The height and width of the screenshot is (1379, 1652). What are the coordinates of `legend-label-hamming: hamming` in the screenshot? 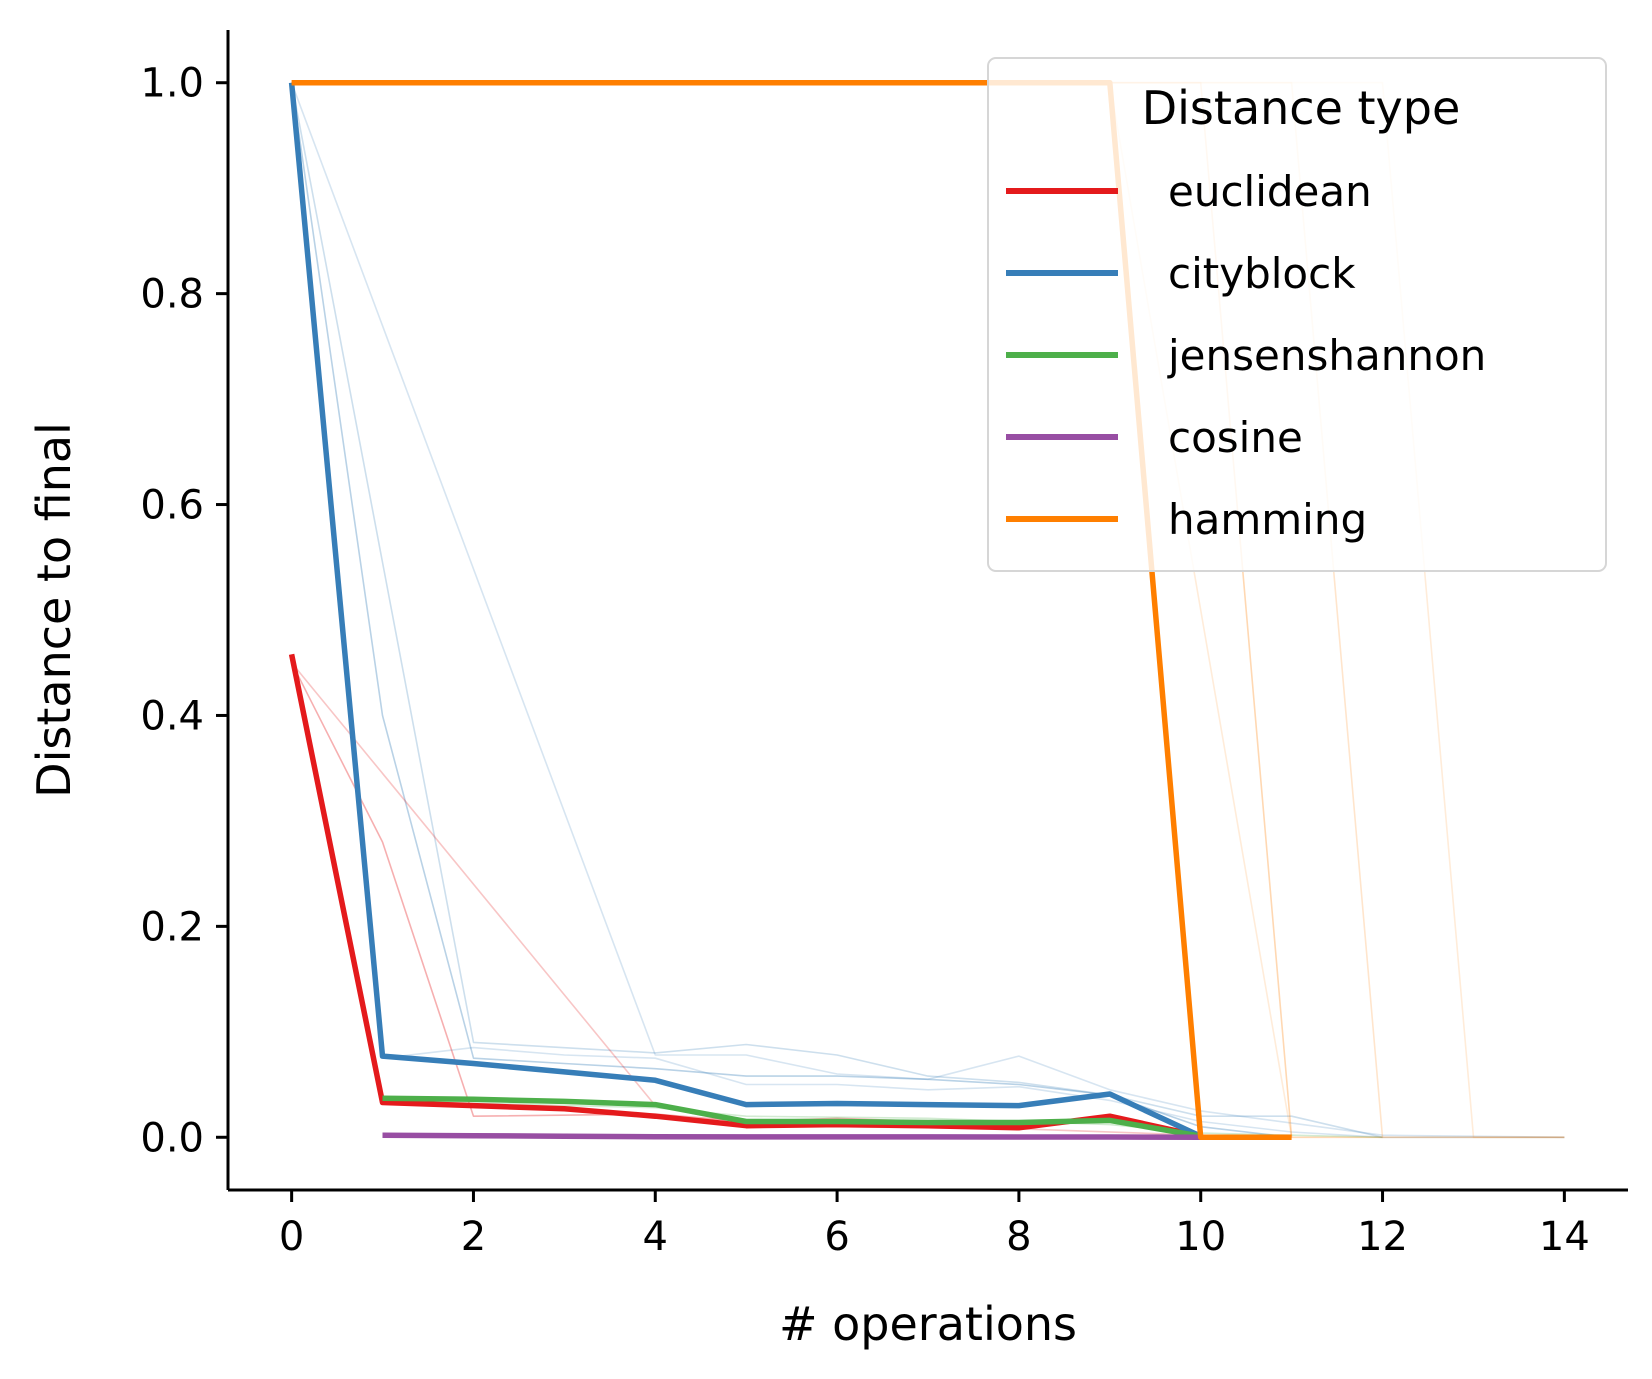 It's located at (1267, 519).